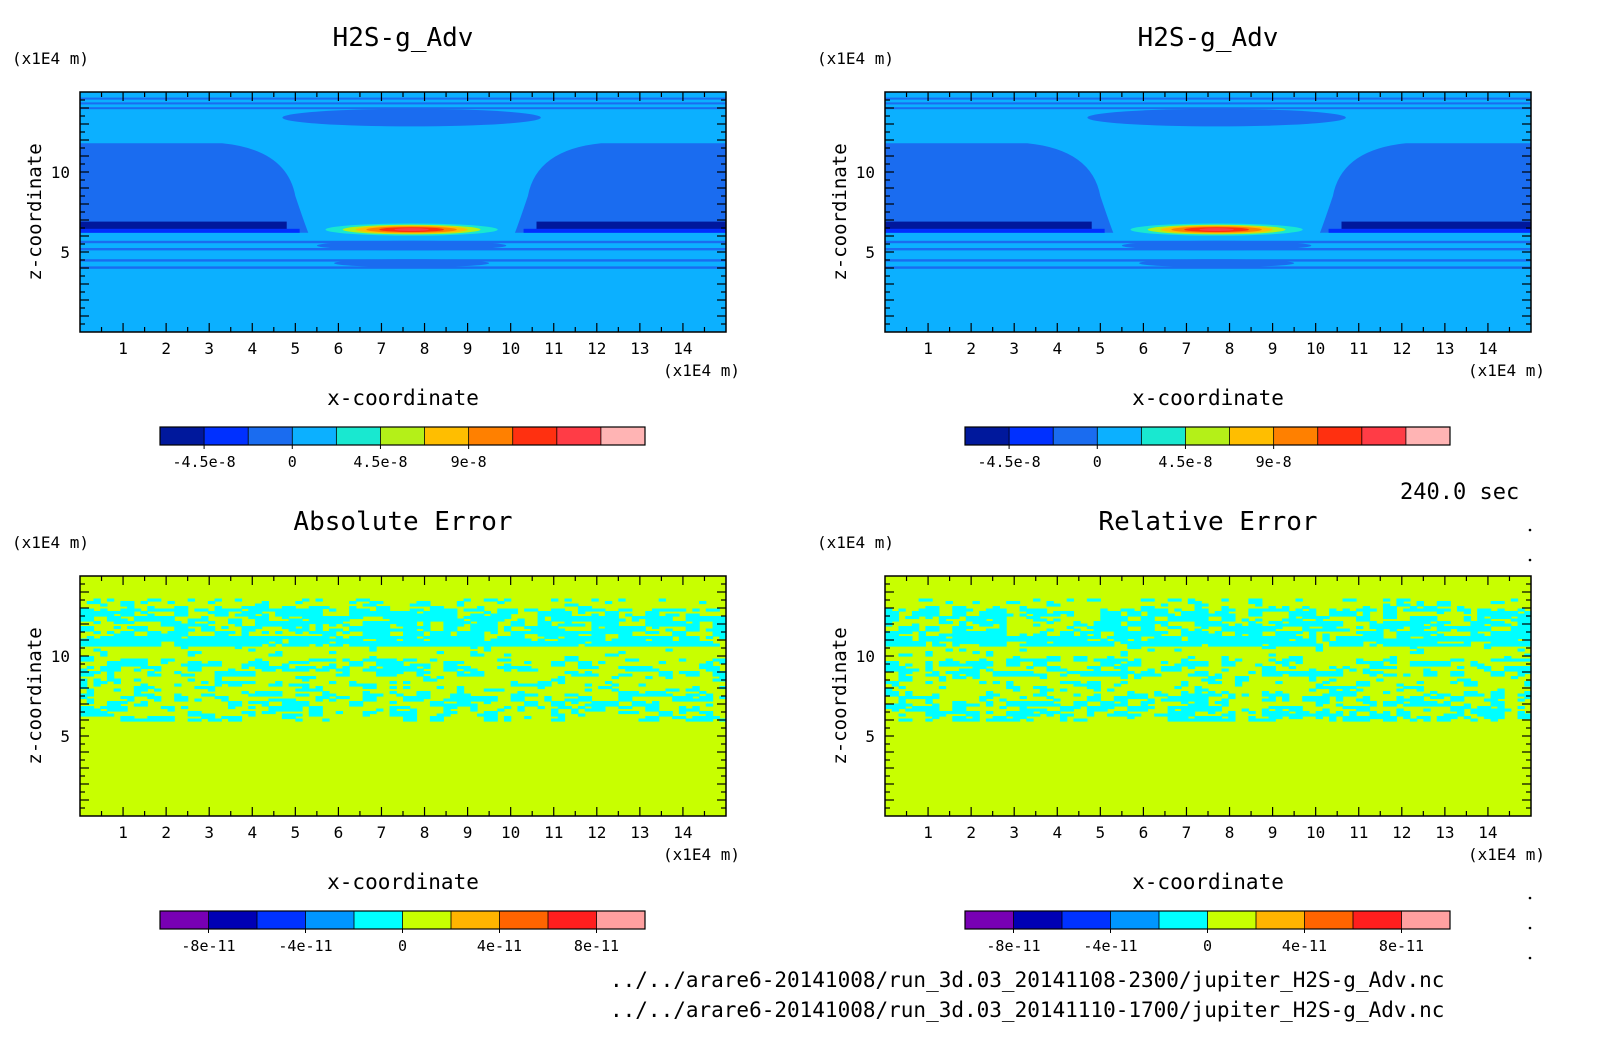 The image size is (1604, 1054). I want to click on colorbar-tick-label: 0, so click(402, 946).